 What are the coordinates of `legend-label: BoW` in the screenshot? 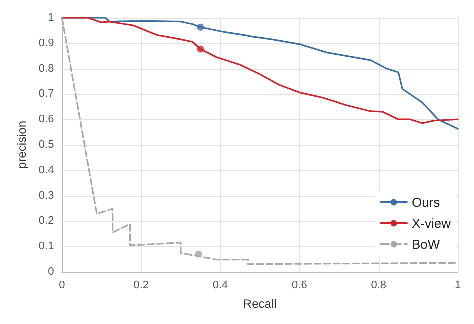 It's located at (426, 244).